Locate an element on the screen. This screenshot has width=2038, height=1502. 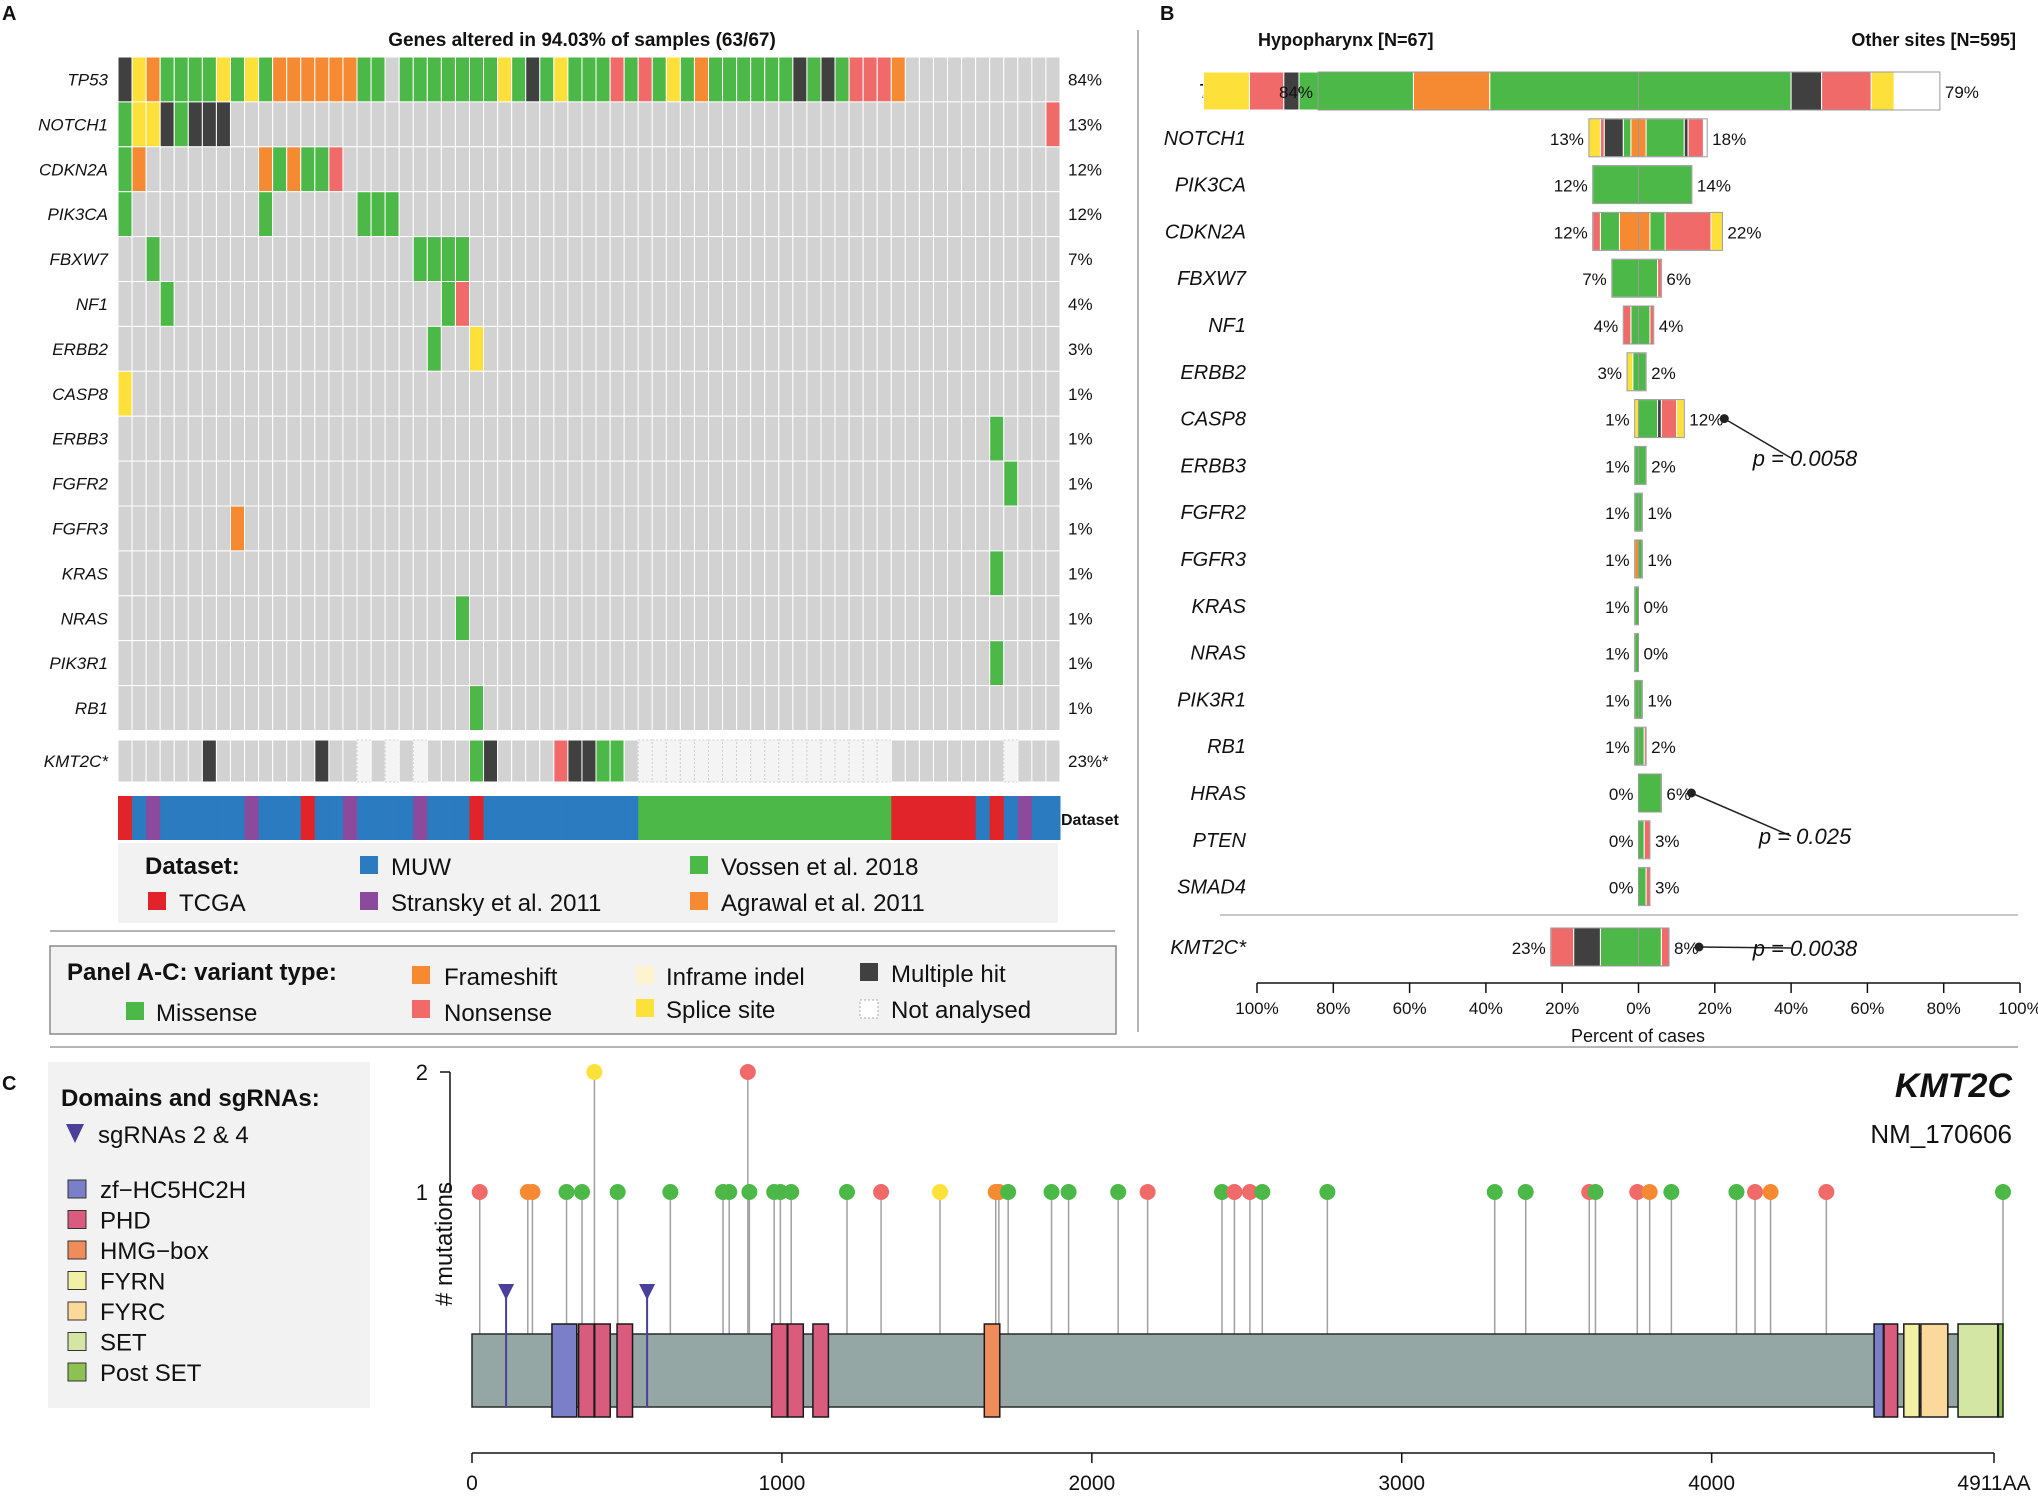
bar-segment-left is located at coordinates (1627, 138).